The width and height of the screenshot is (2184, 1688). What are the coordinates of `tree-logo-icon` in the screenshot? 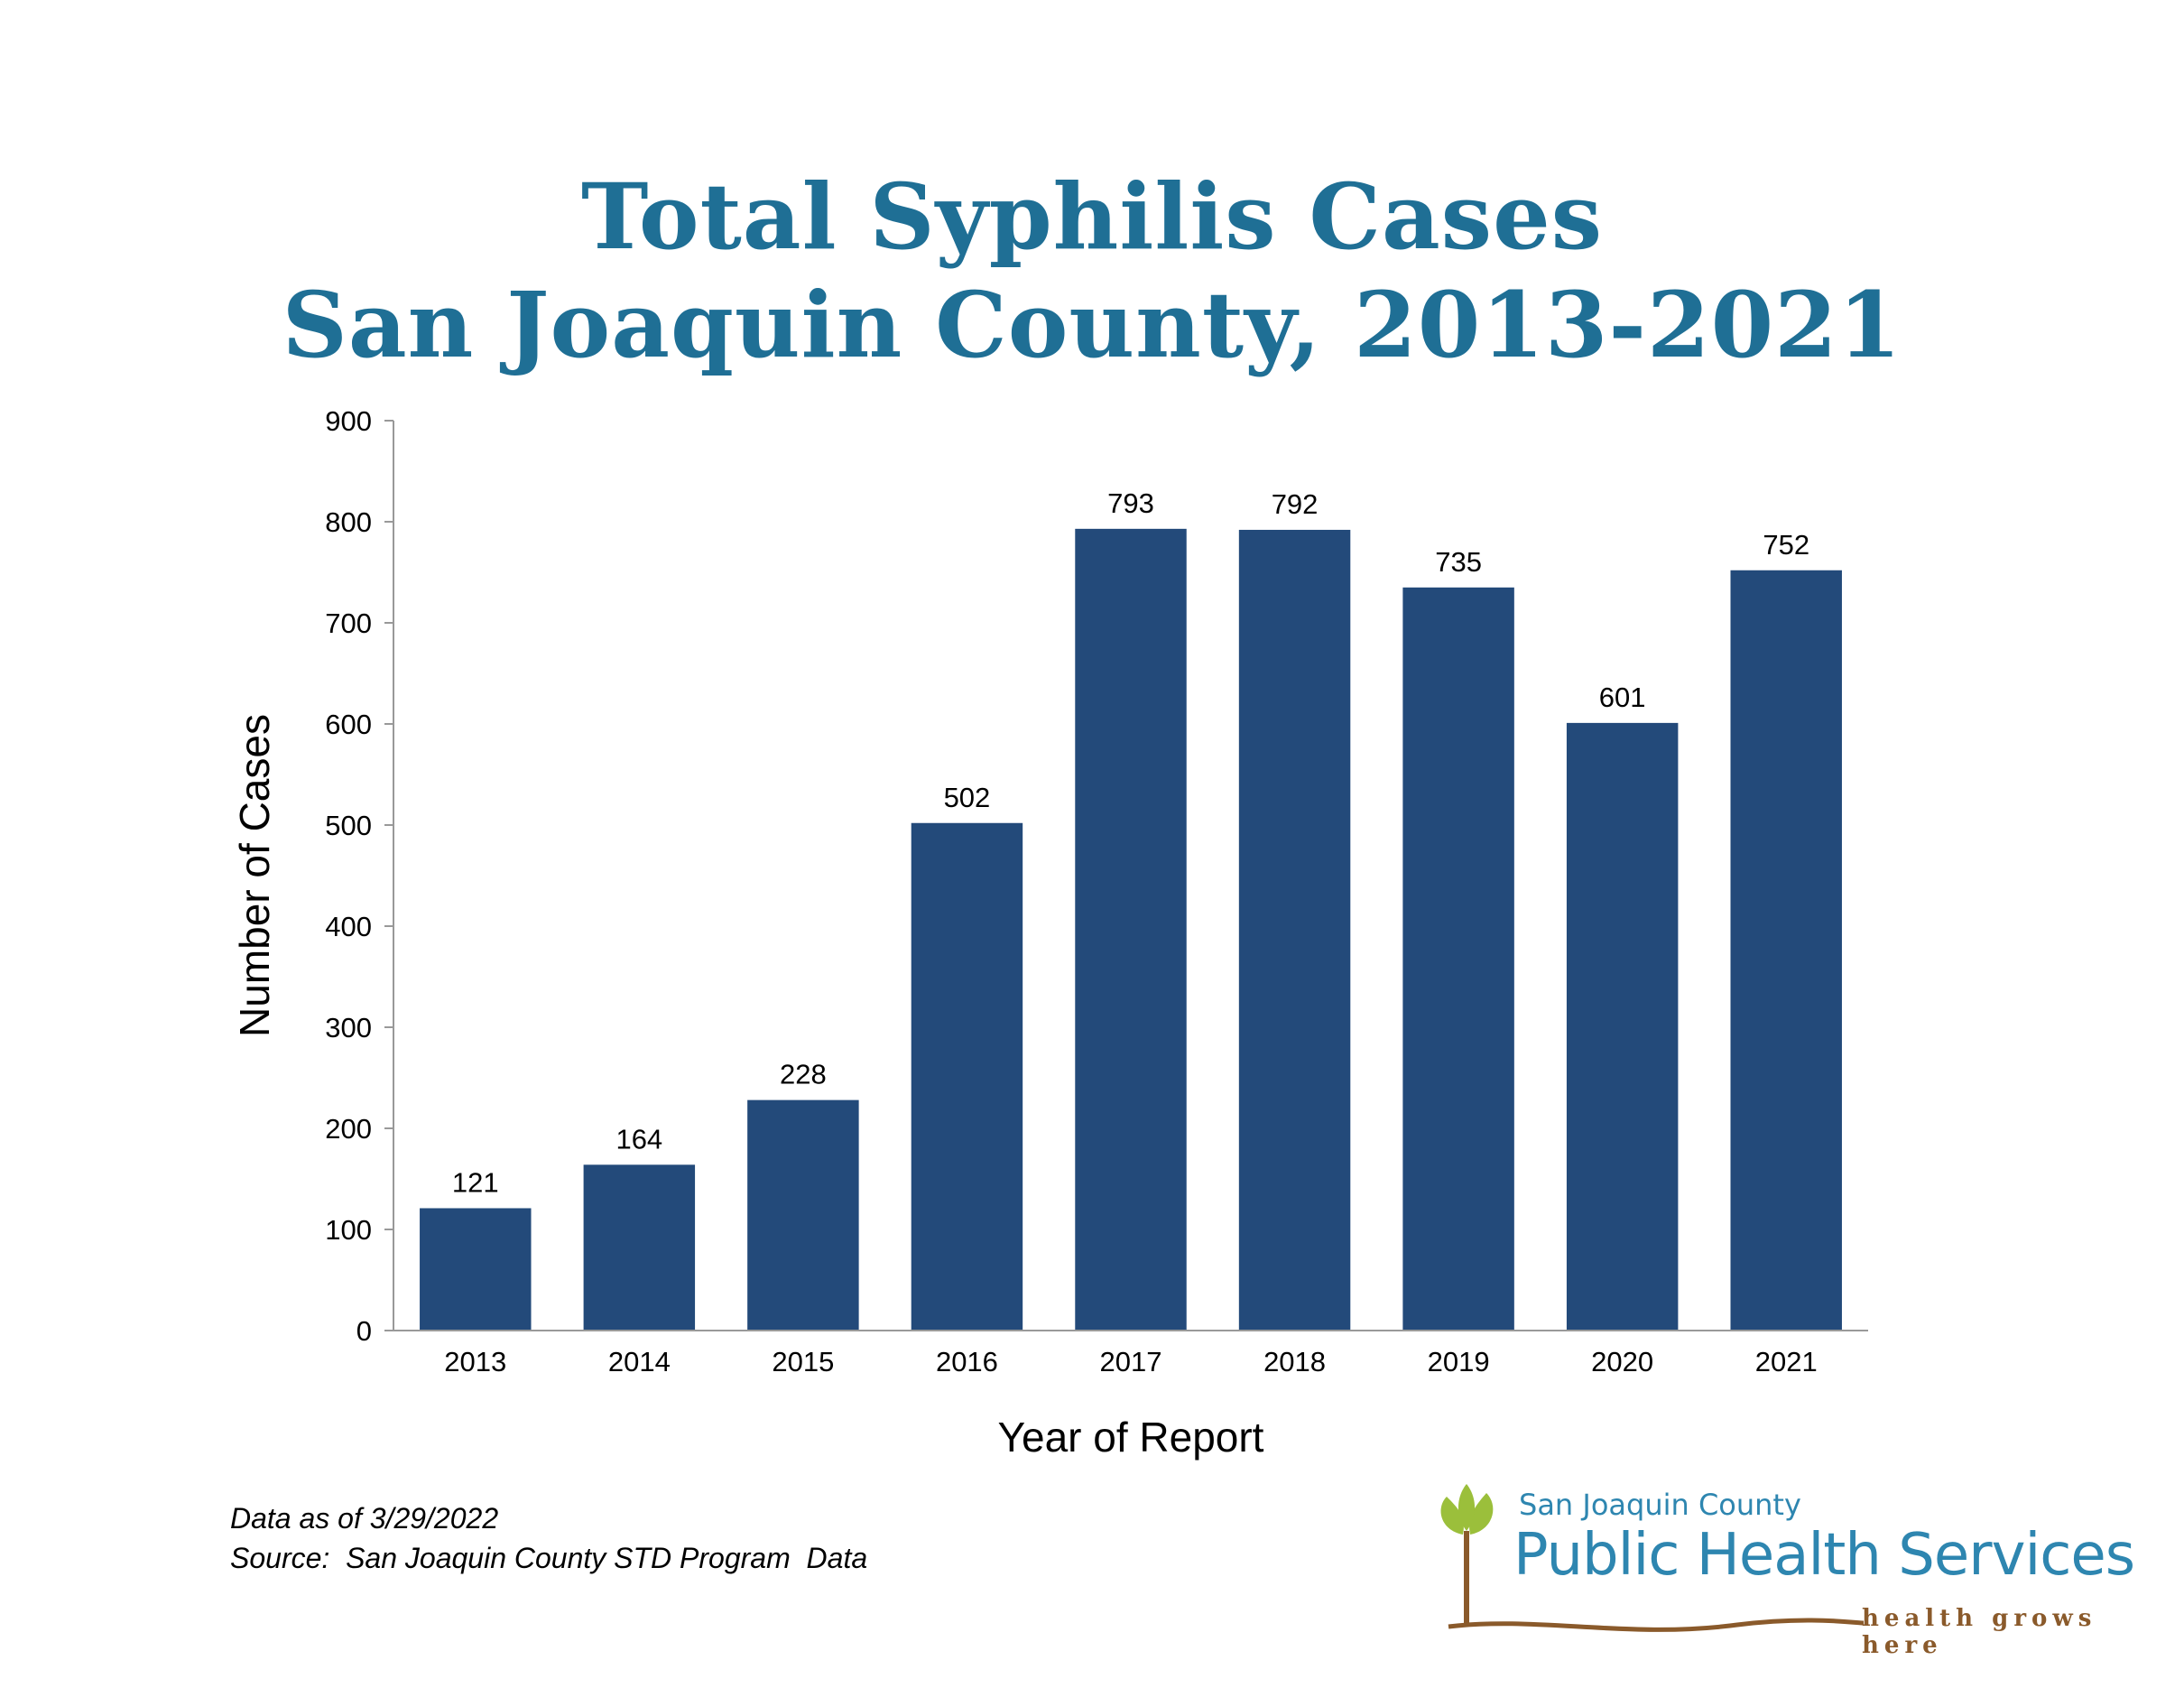 It's located at (1652, 1558).